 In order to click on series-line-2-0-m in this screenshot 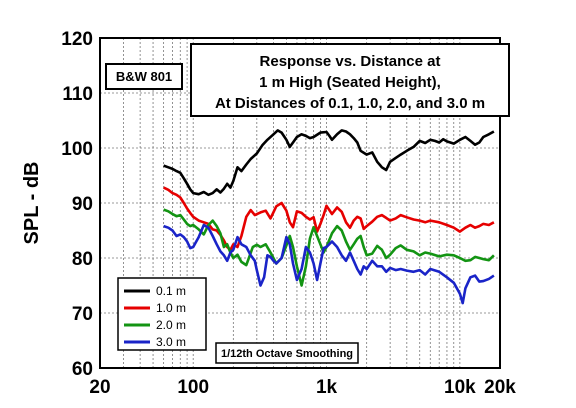, I will do `click(329, 247)`.